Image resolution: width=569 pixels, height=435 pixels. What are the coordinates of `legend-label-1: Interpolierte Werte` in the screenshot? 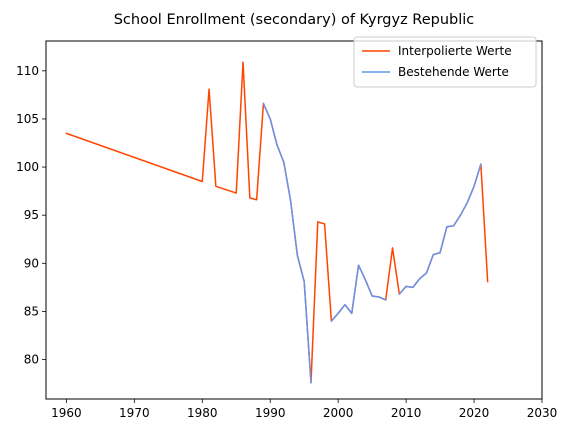 It's located at (455, 51).